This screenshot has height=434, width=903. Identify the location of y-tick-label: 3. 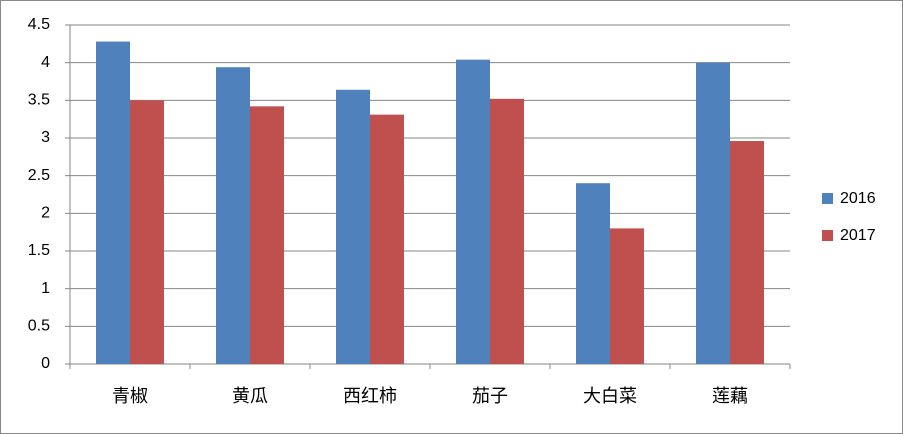
(45, 137).